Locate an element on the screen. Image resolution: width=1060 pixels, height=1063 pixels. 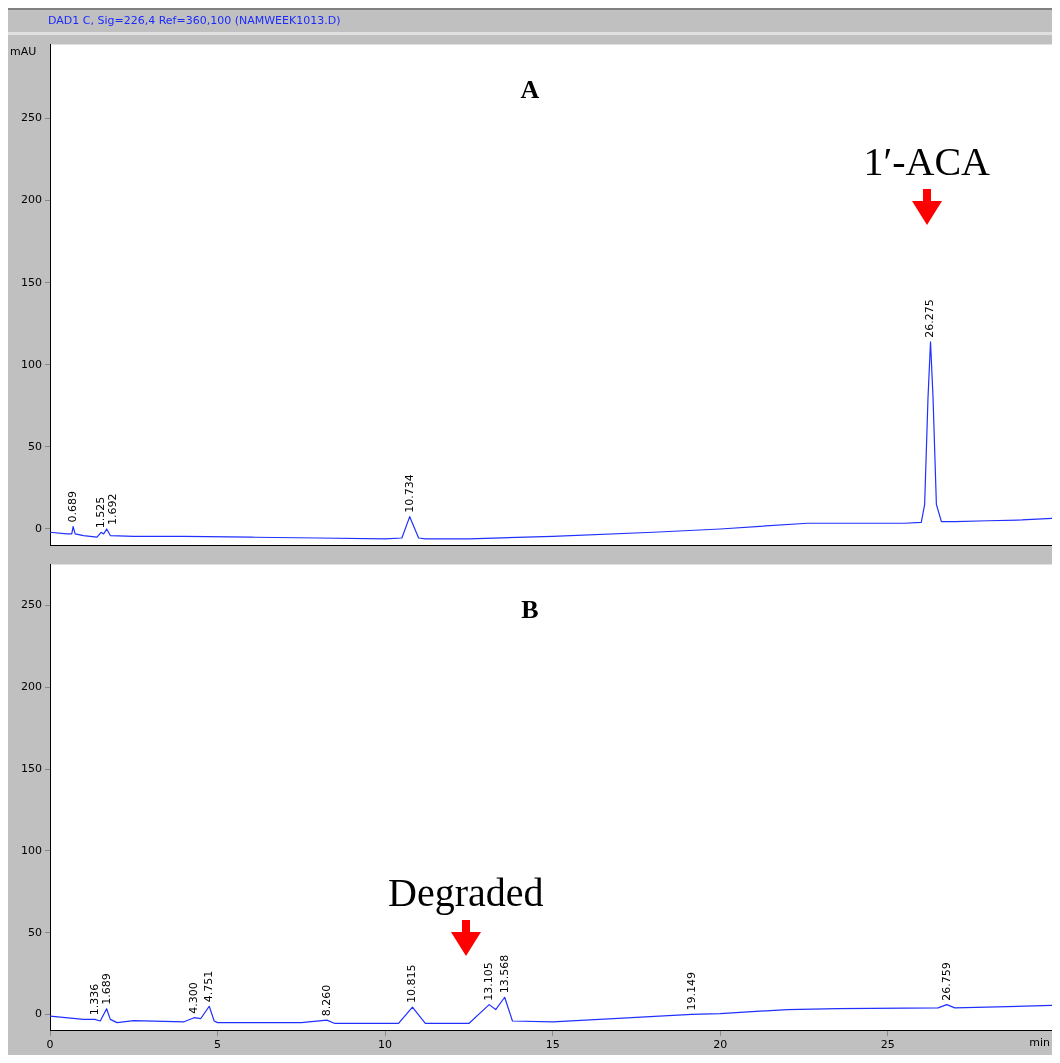
annotation: 1.336 is located at coordinates (94, 999).